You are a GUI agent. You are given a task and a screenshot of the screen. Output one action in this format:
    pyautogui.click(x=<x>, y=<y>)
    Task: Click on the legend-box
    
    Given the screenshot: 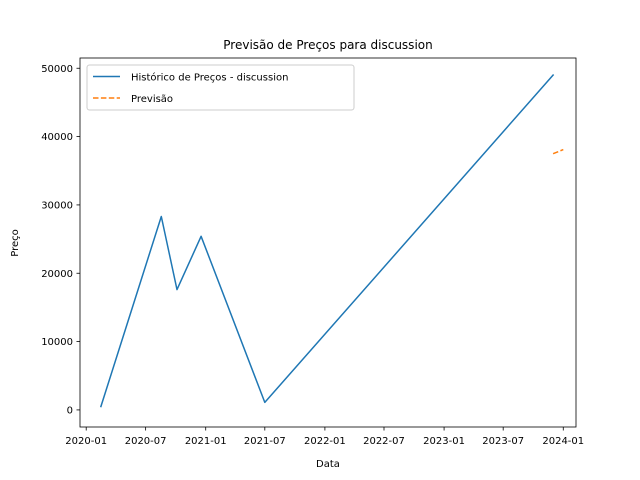 What is the action you would take?
    pyautogui.click(x=220, y=87)
    